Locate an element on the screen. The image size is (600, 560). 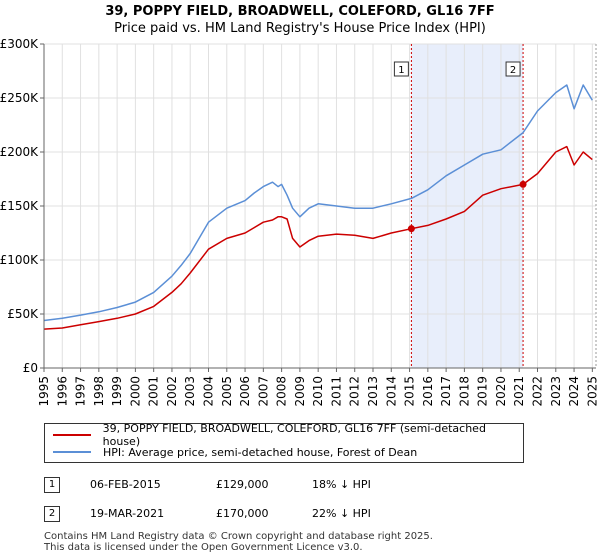
x-tick-label: 2021 is located at coordinates (519, 391).